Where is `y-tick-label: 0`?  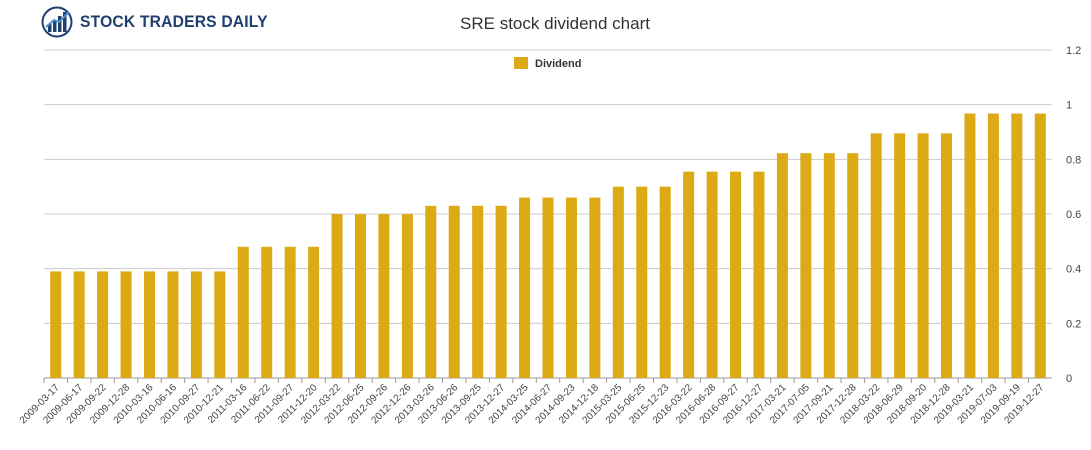 y-tick-label: 0 is located at coordinates (1069, 379).